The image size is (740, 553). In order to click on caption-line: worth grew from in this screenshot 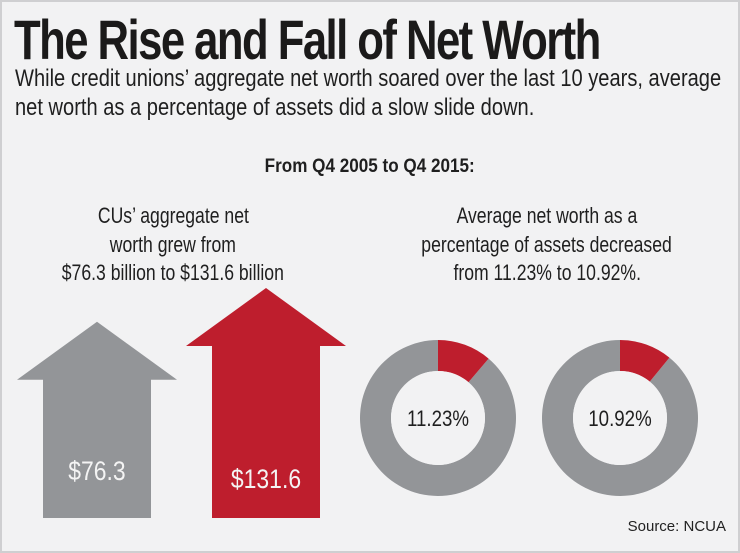, I will do `click(173, 244)`.